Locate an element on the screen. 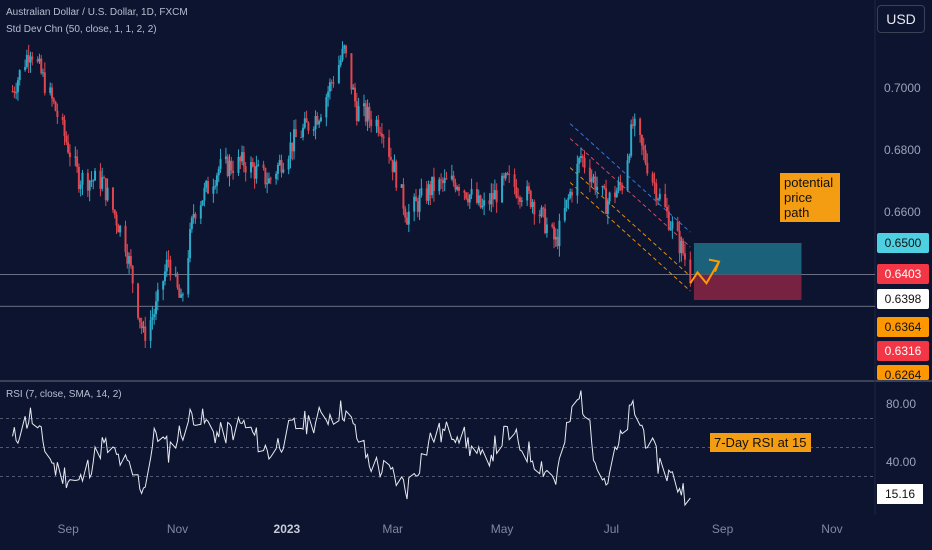  currency-button: USD is located at coordinates (901, 19).